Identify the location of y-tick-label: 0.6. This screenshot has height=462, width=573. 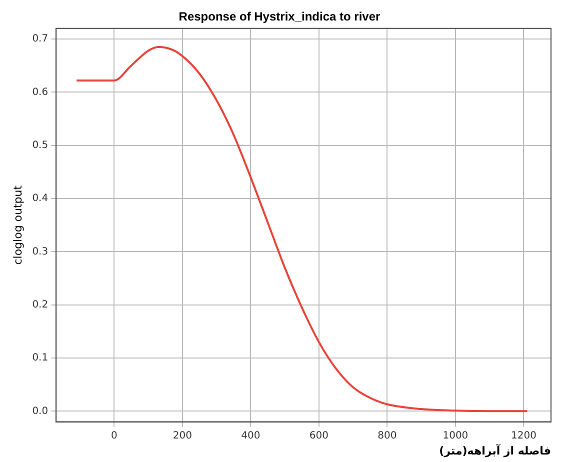
(40, 92).